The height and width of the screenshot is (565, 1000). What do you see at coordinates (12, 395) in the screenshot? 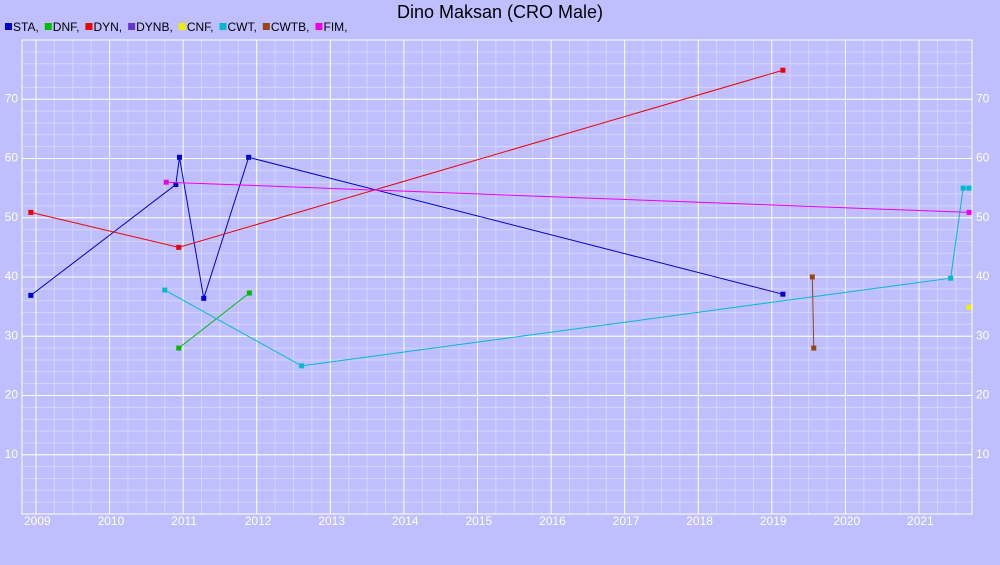
I see `y-tick-label: 20` at bounding box center [12, 395].